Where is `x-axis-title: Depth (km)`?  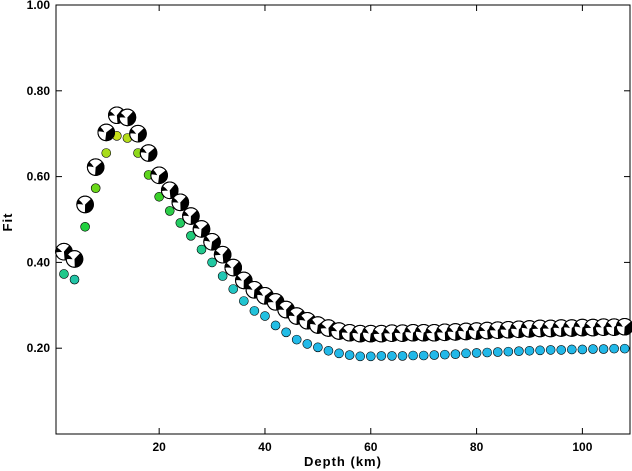
x-axis-title: Depth (km) is located at coordinates (343, 461).